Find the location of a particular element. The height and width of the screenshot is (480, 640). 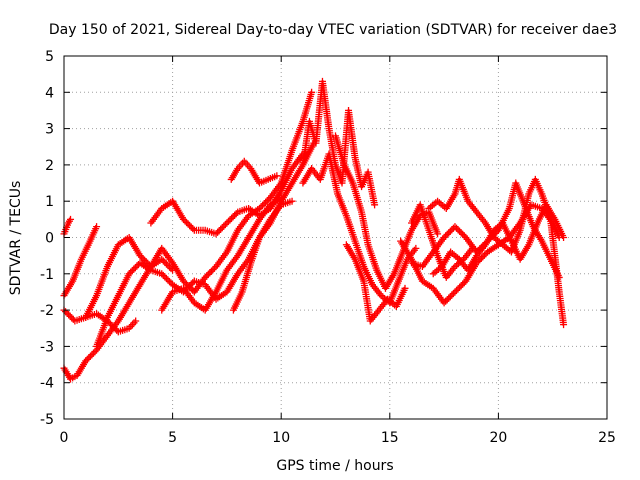

x-tick-label: 25 is located at coordinates (607, 438).